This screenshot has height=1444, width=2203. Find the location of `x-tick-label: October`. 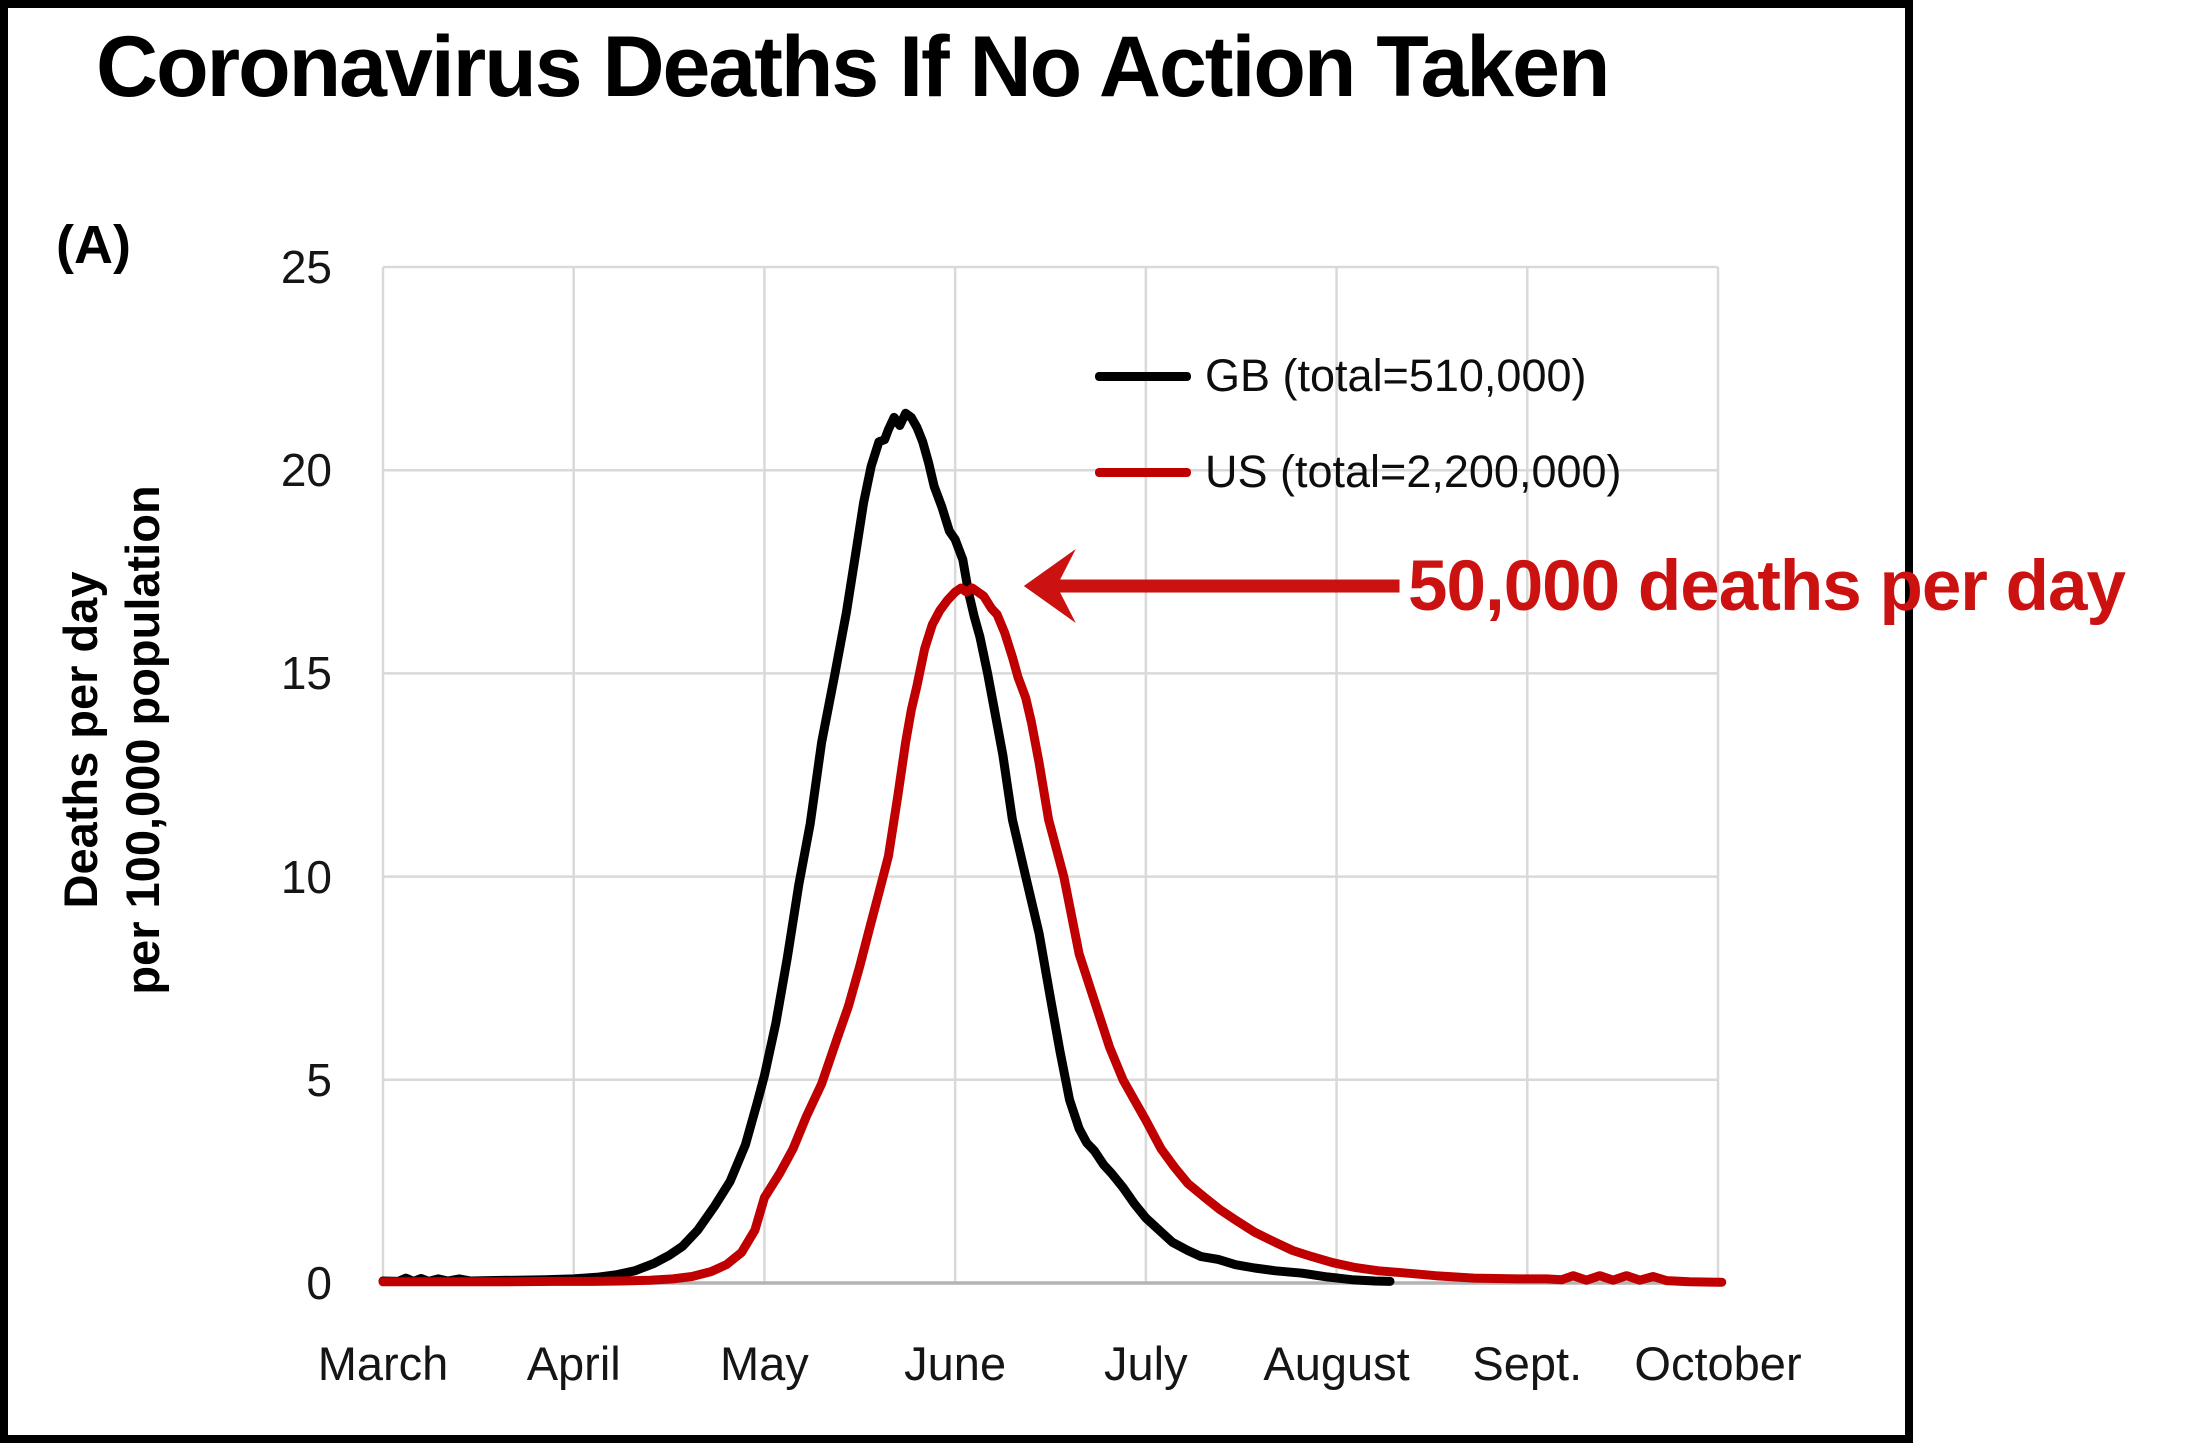

x-tick-label: October is located at coordinates (1718, 1363).